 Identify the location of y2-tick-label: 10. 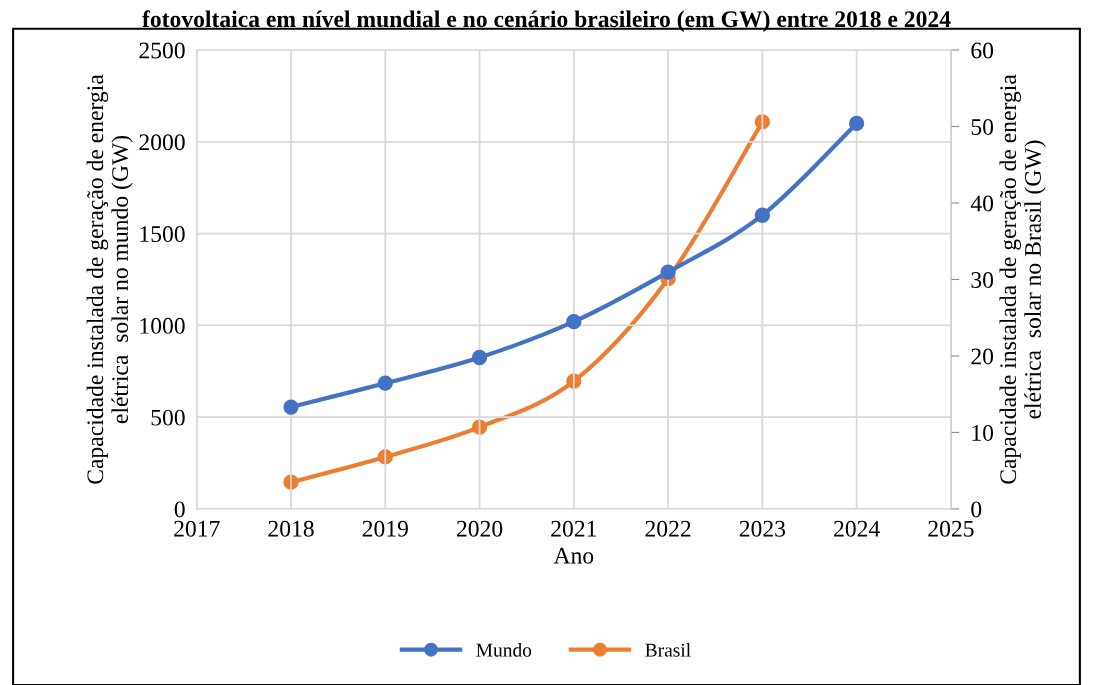
(983, 432).